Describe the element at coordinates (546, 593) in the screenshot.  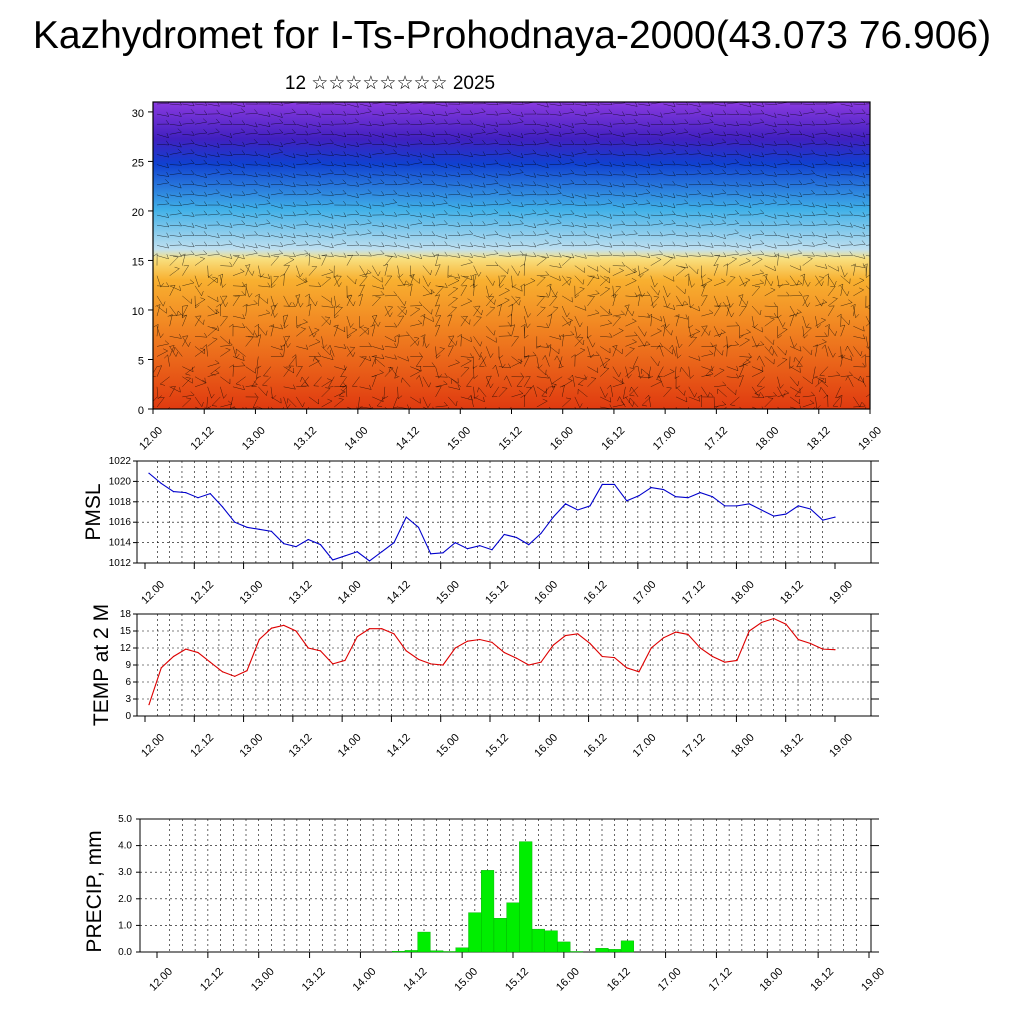
I see `pmsl-x-tick-label: 16.00` at that location.